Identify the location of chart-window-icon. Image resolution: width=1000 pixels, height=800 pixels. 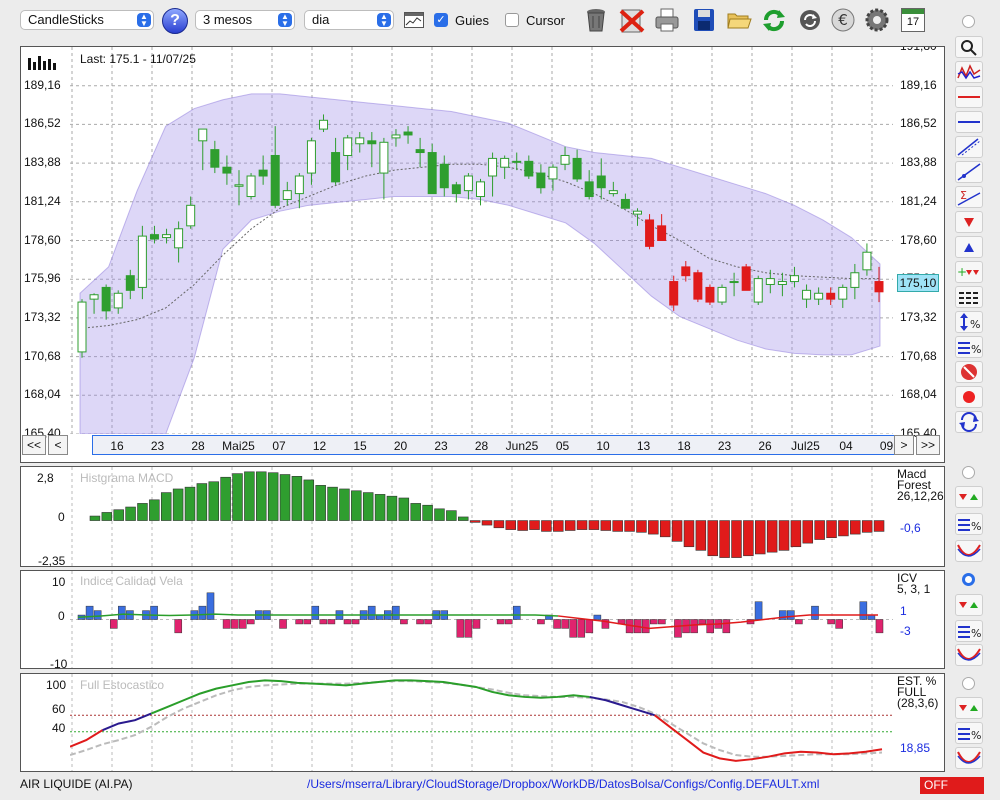
(414, 20).